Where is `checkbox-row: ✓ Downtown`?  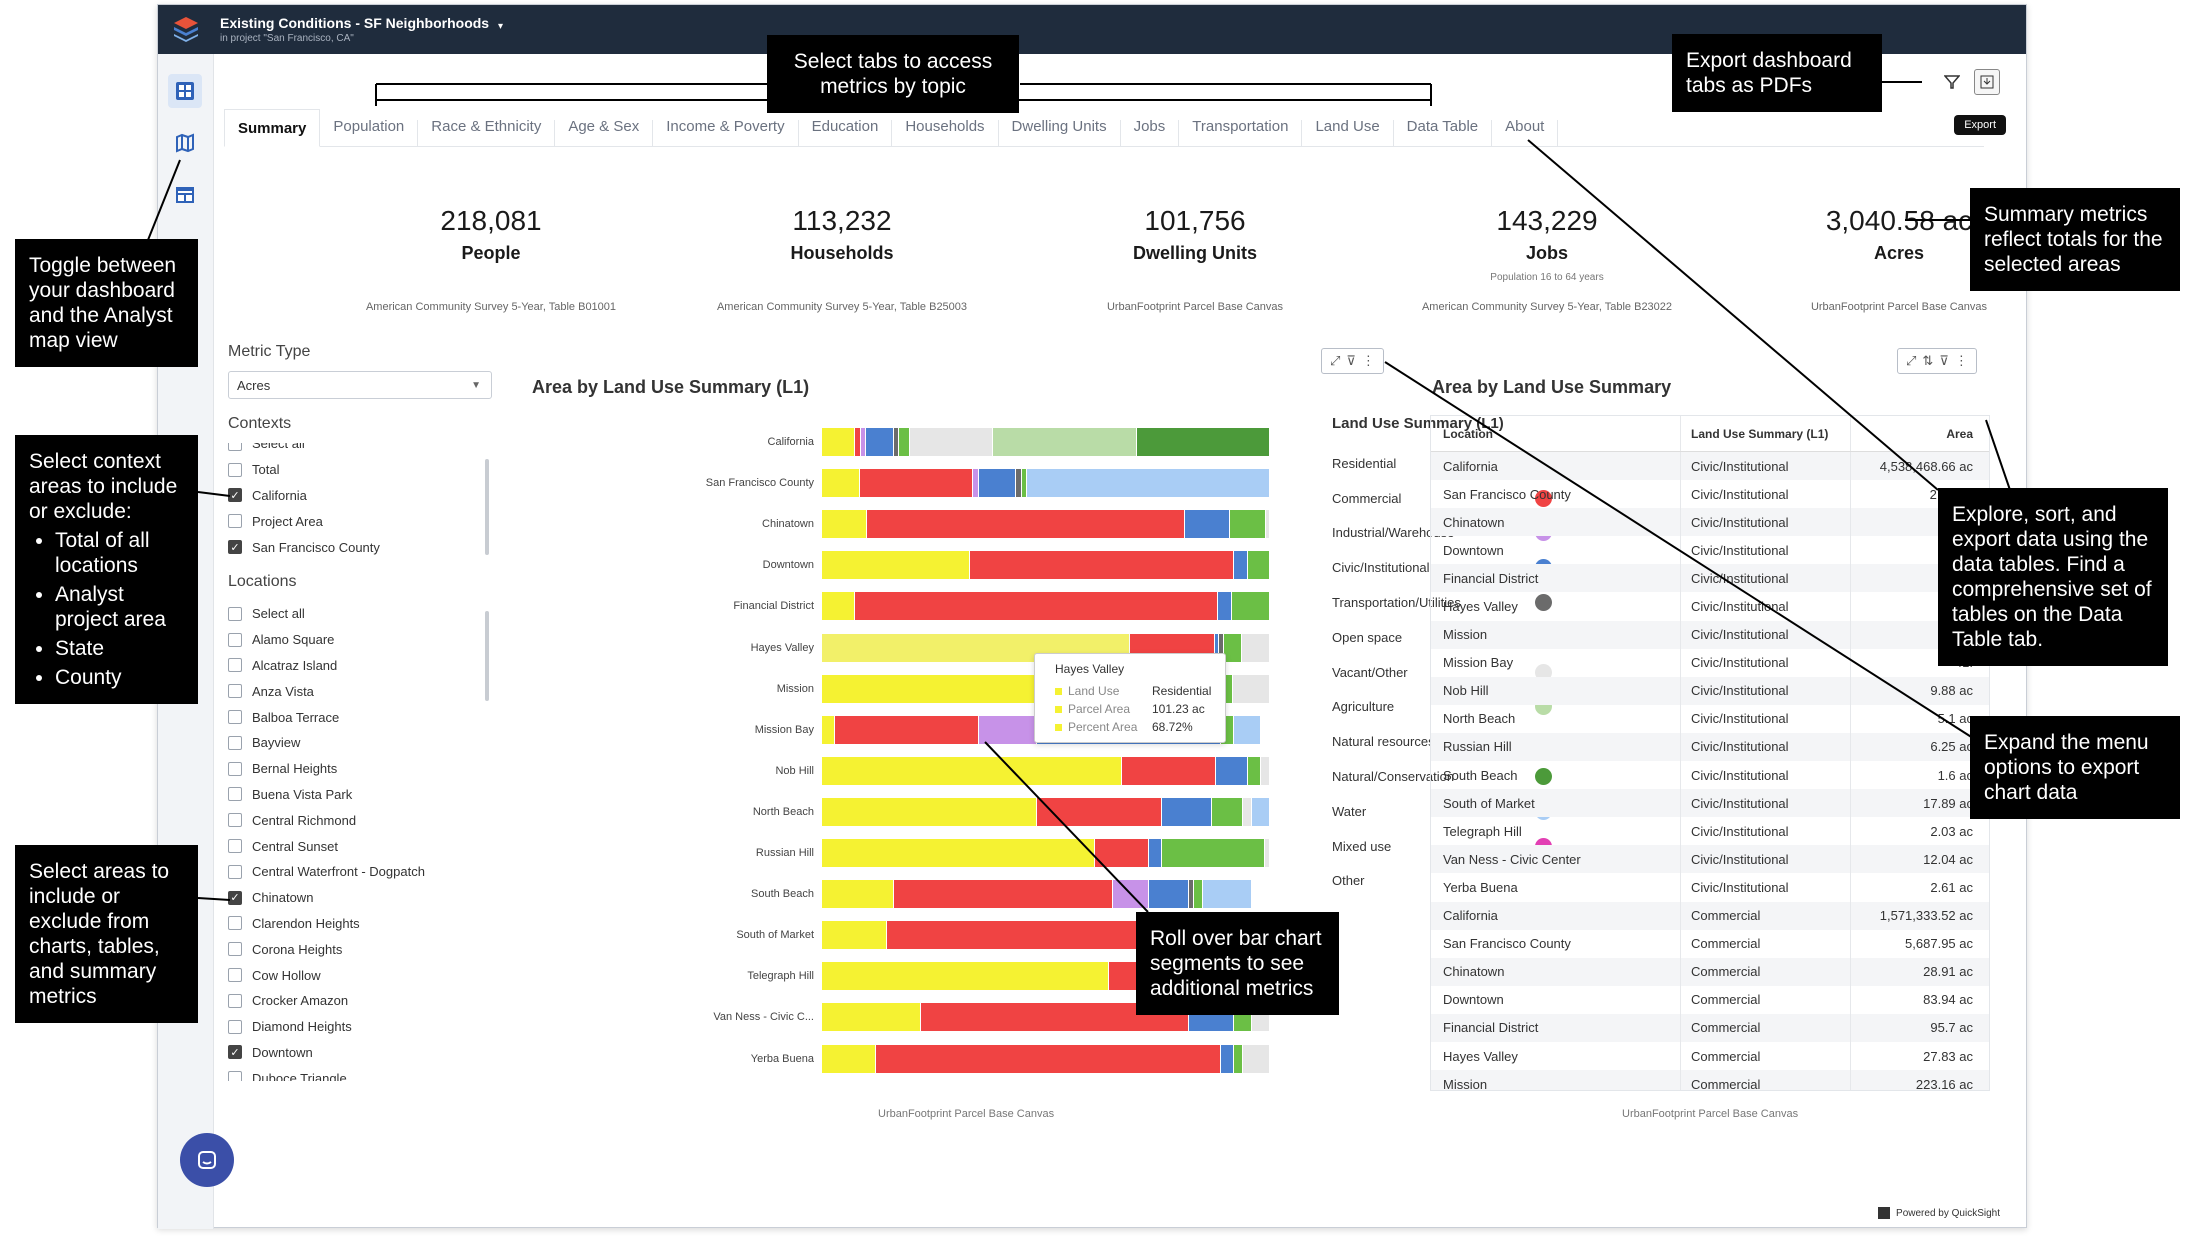
checkbox-row: ✓ Downtown is located at coordinates (358, 1053).